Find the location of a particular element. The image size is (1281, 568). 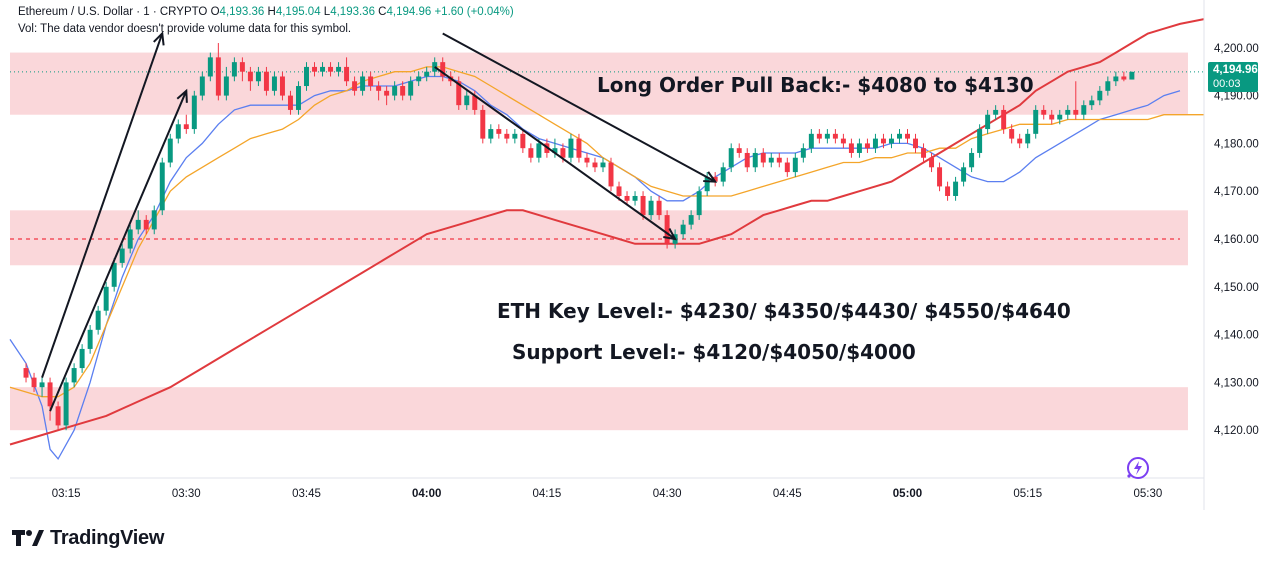

x-tick-label: 04:00 is located at coordinates (426, 494).